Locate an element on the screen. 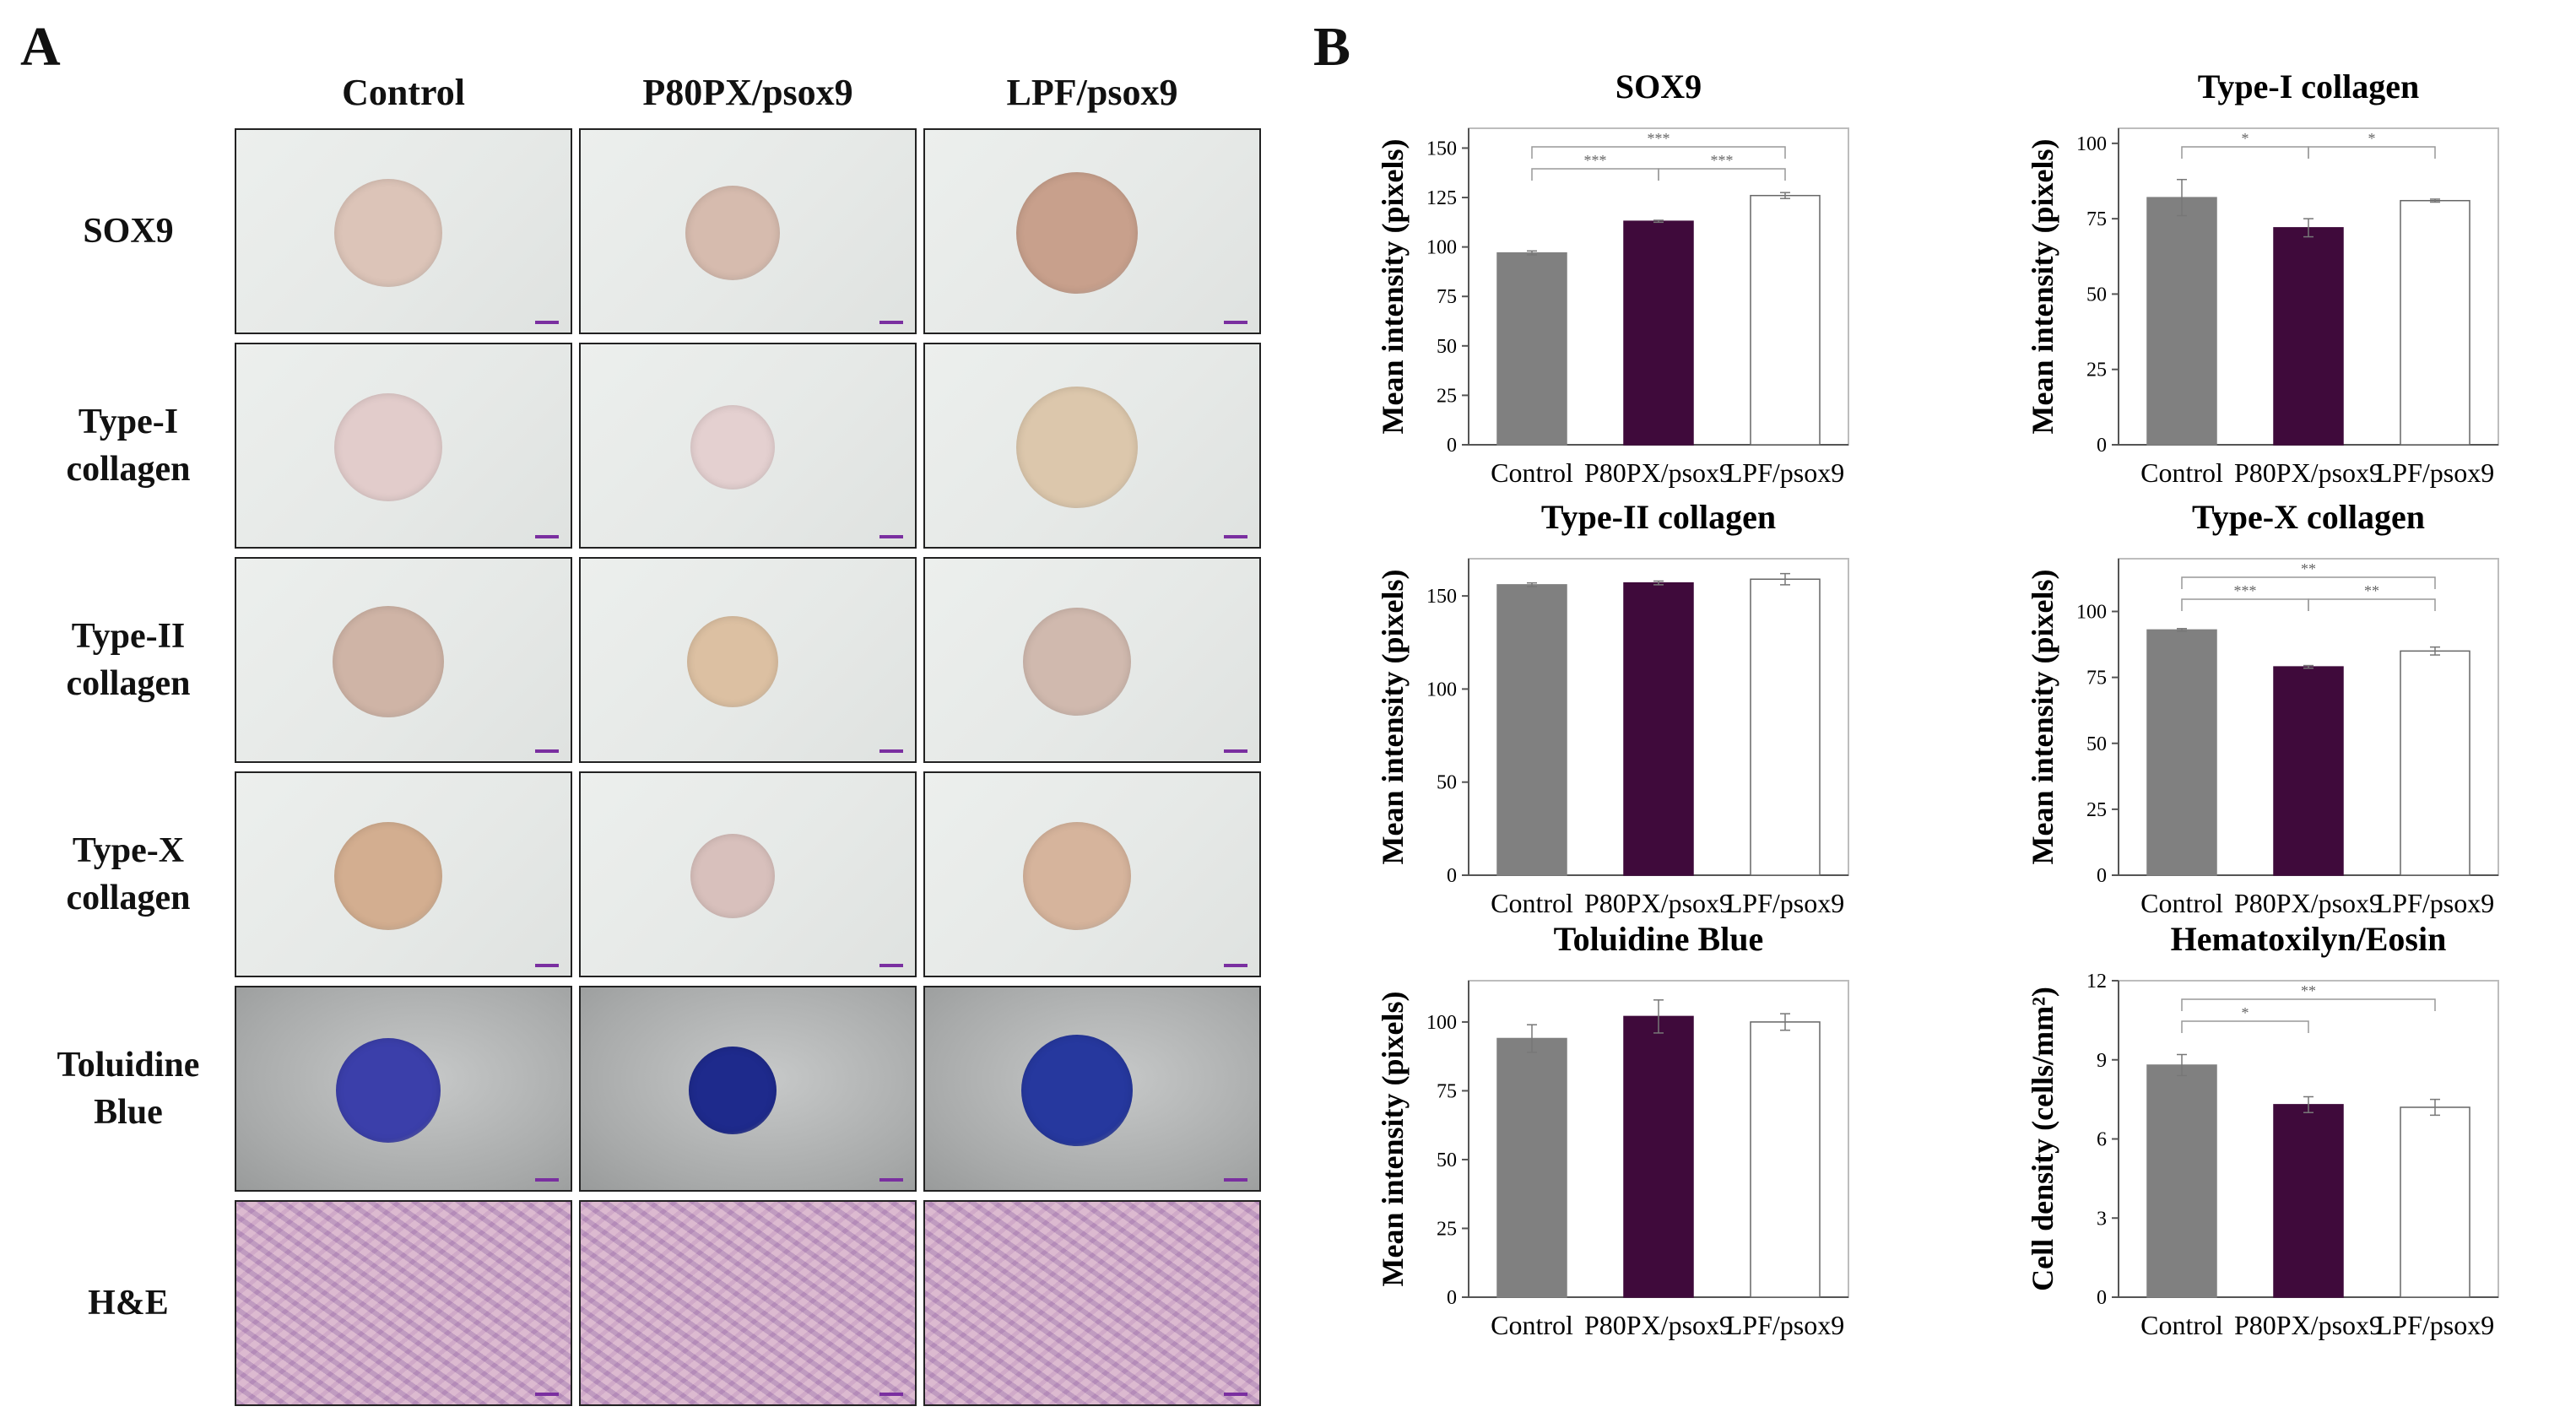 The height and width of the screenshot is (1428, 2576). y-tick-label: 12 is located at coordinates (2096, 982).